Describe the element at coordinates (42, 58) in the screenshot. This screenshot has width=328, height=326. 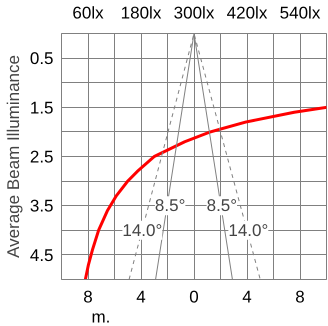
I see `y-tick-label: 0.5` at that location.